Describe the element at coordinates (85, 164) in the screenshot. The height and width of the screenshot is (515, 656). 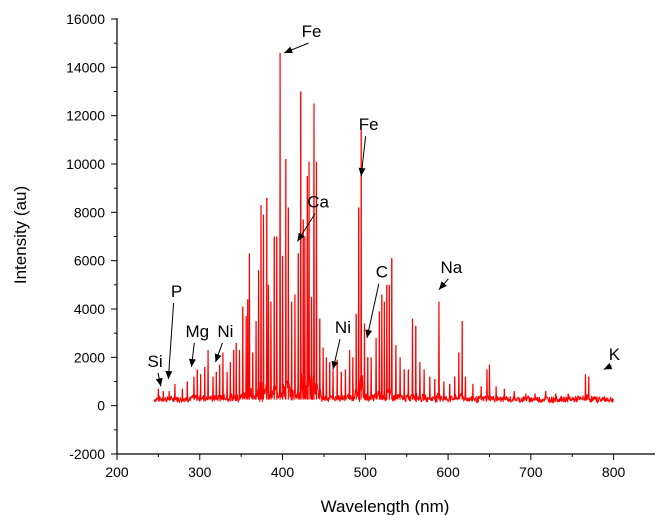
I see `y-tick-label-10000: 10000` at that location.